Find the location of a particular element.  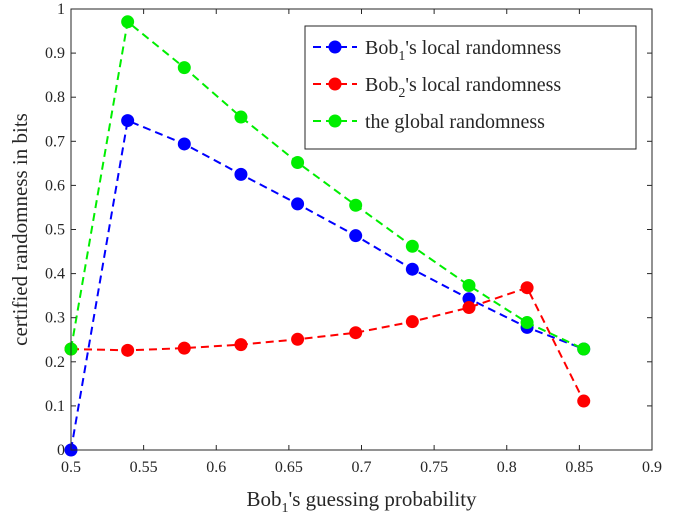

x-tick-label: 0.65 is located at coordinates (289, 467).